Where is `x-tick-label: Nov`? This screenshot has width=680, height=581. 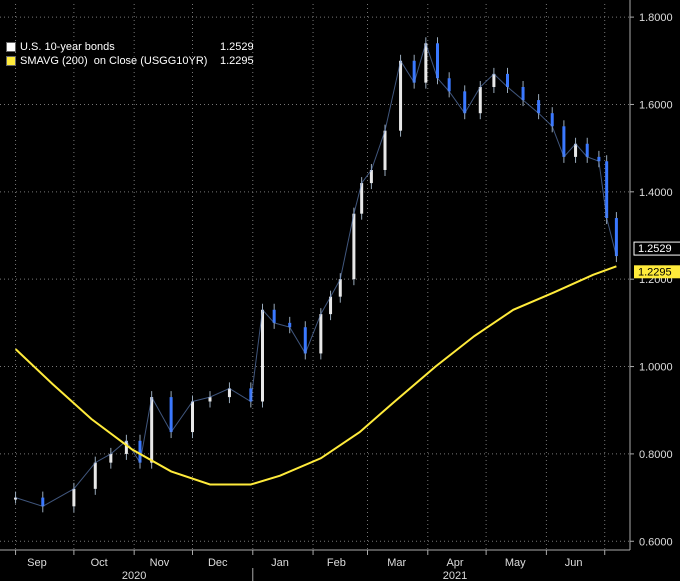 x-tick-label: Nov is located at coordinates (160, 563).